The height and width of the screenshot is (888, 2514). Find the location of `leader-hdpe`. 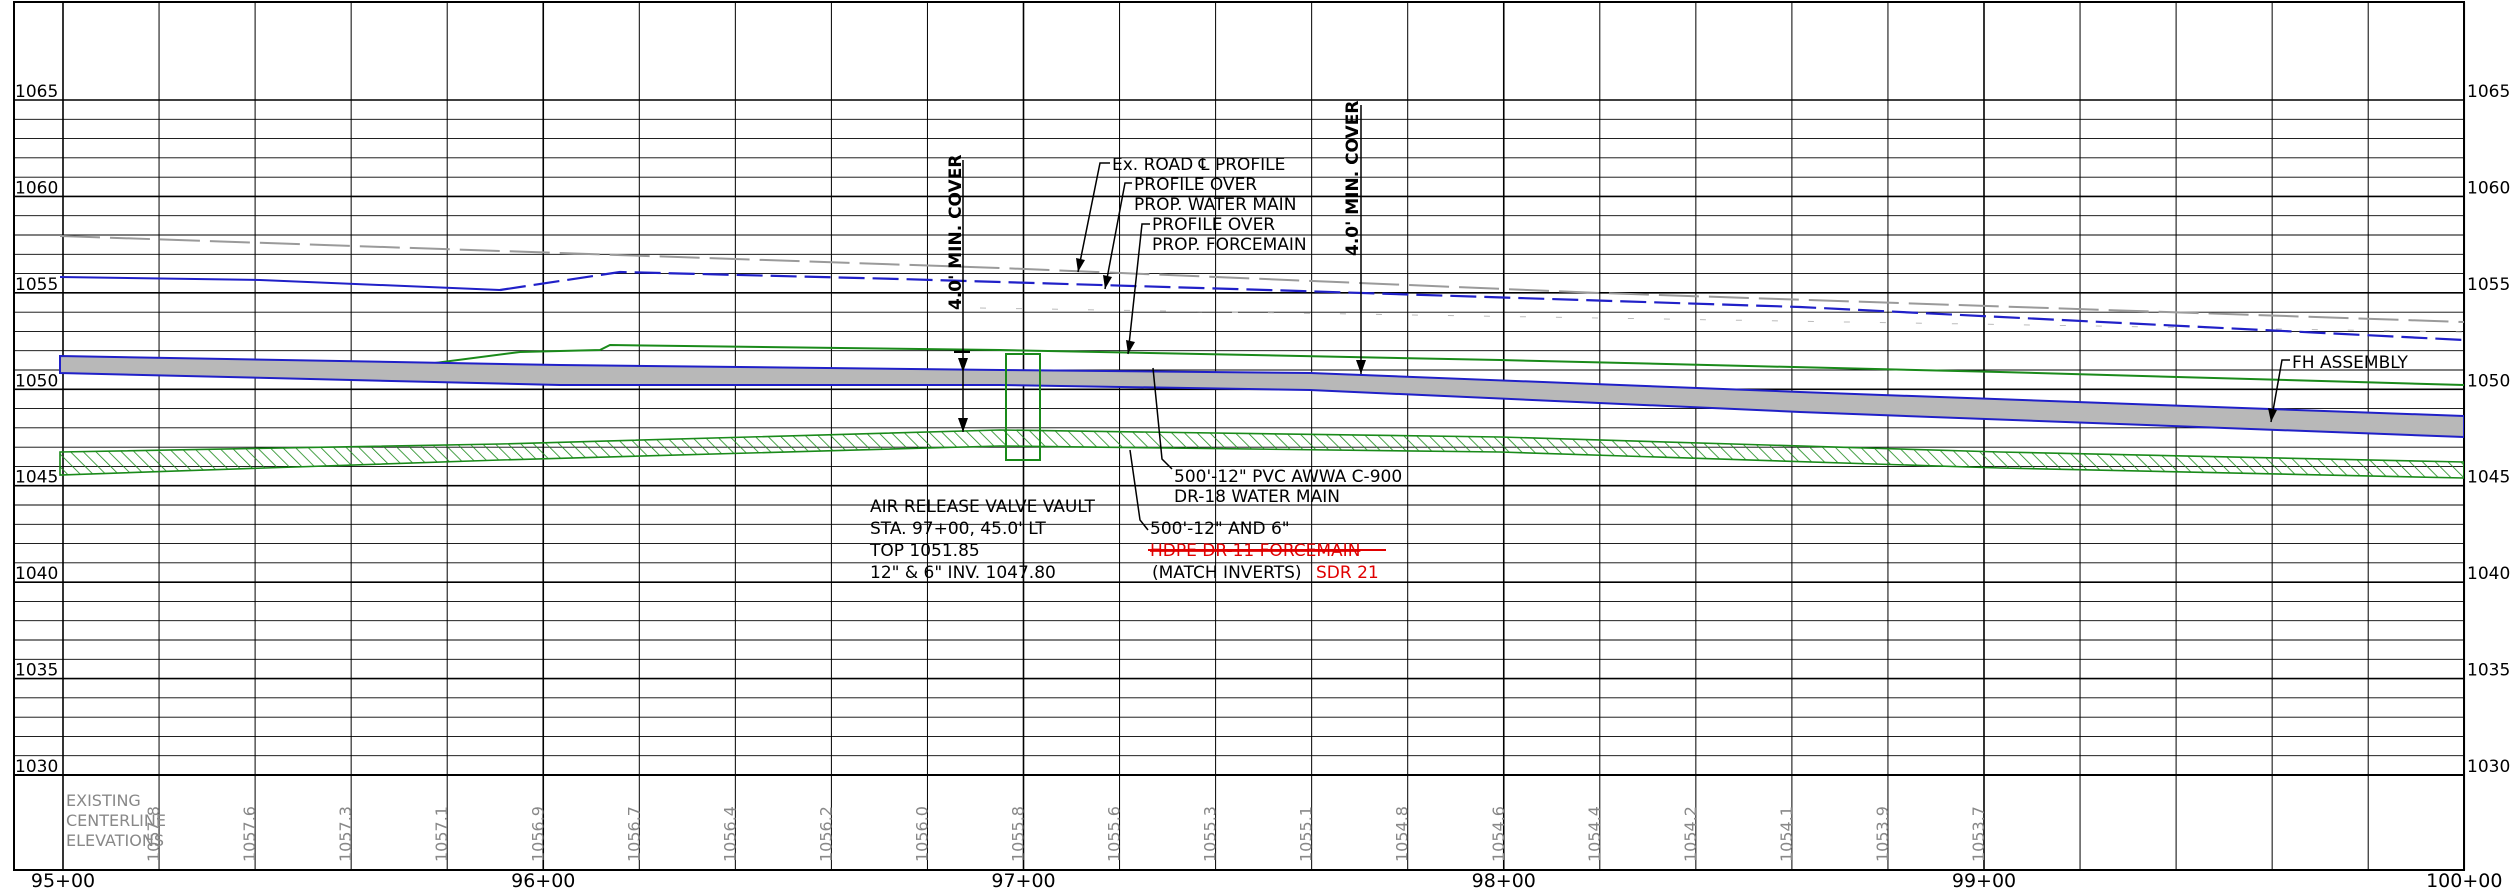

leader-hdpe is located at coordinates (1139, 490).